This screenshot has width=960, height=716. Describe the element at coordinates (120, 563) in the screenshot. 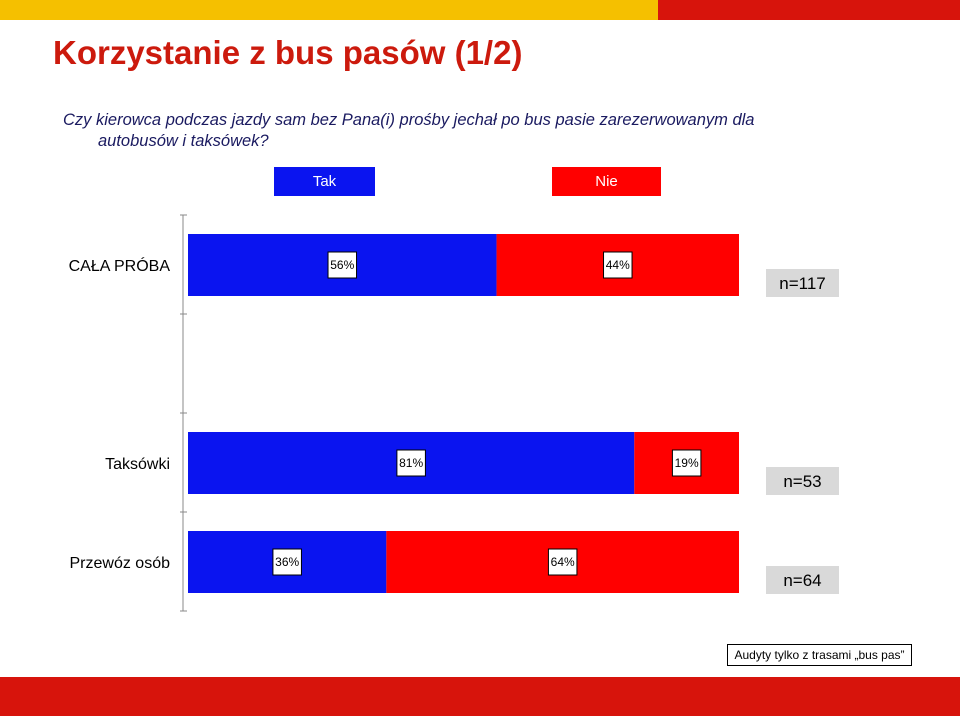

I see `category-label: Przewóz osób` at that location.